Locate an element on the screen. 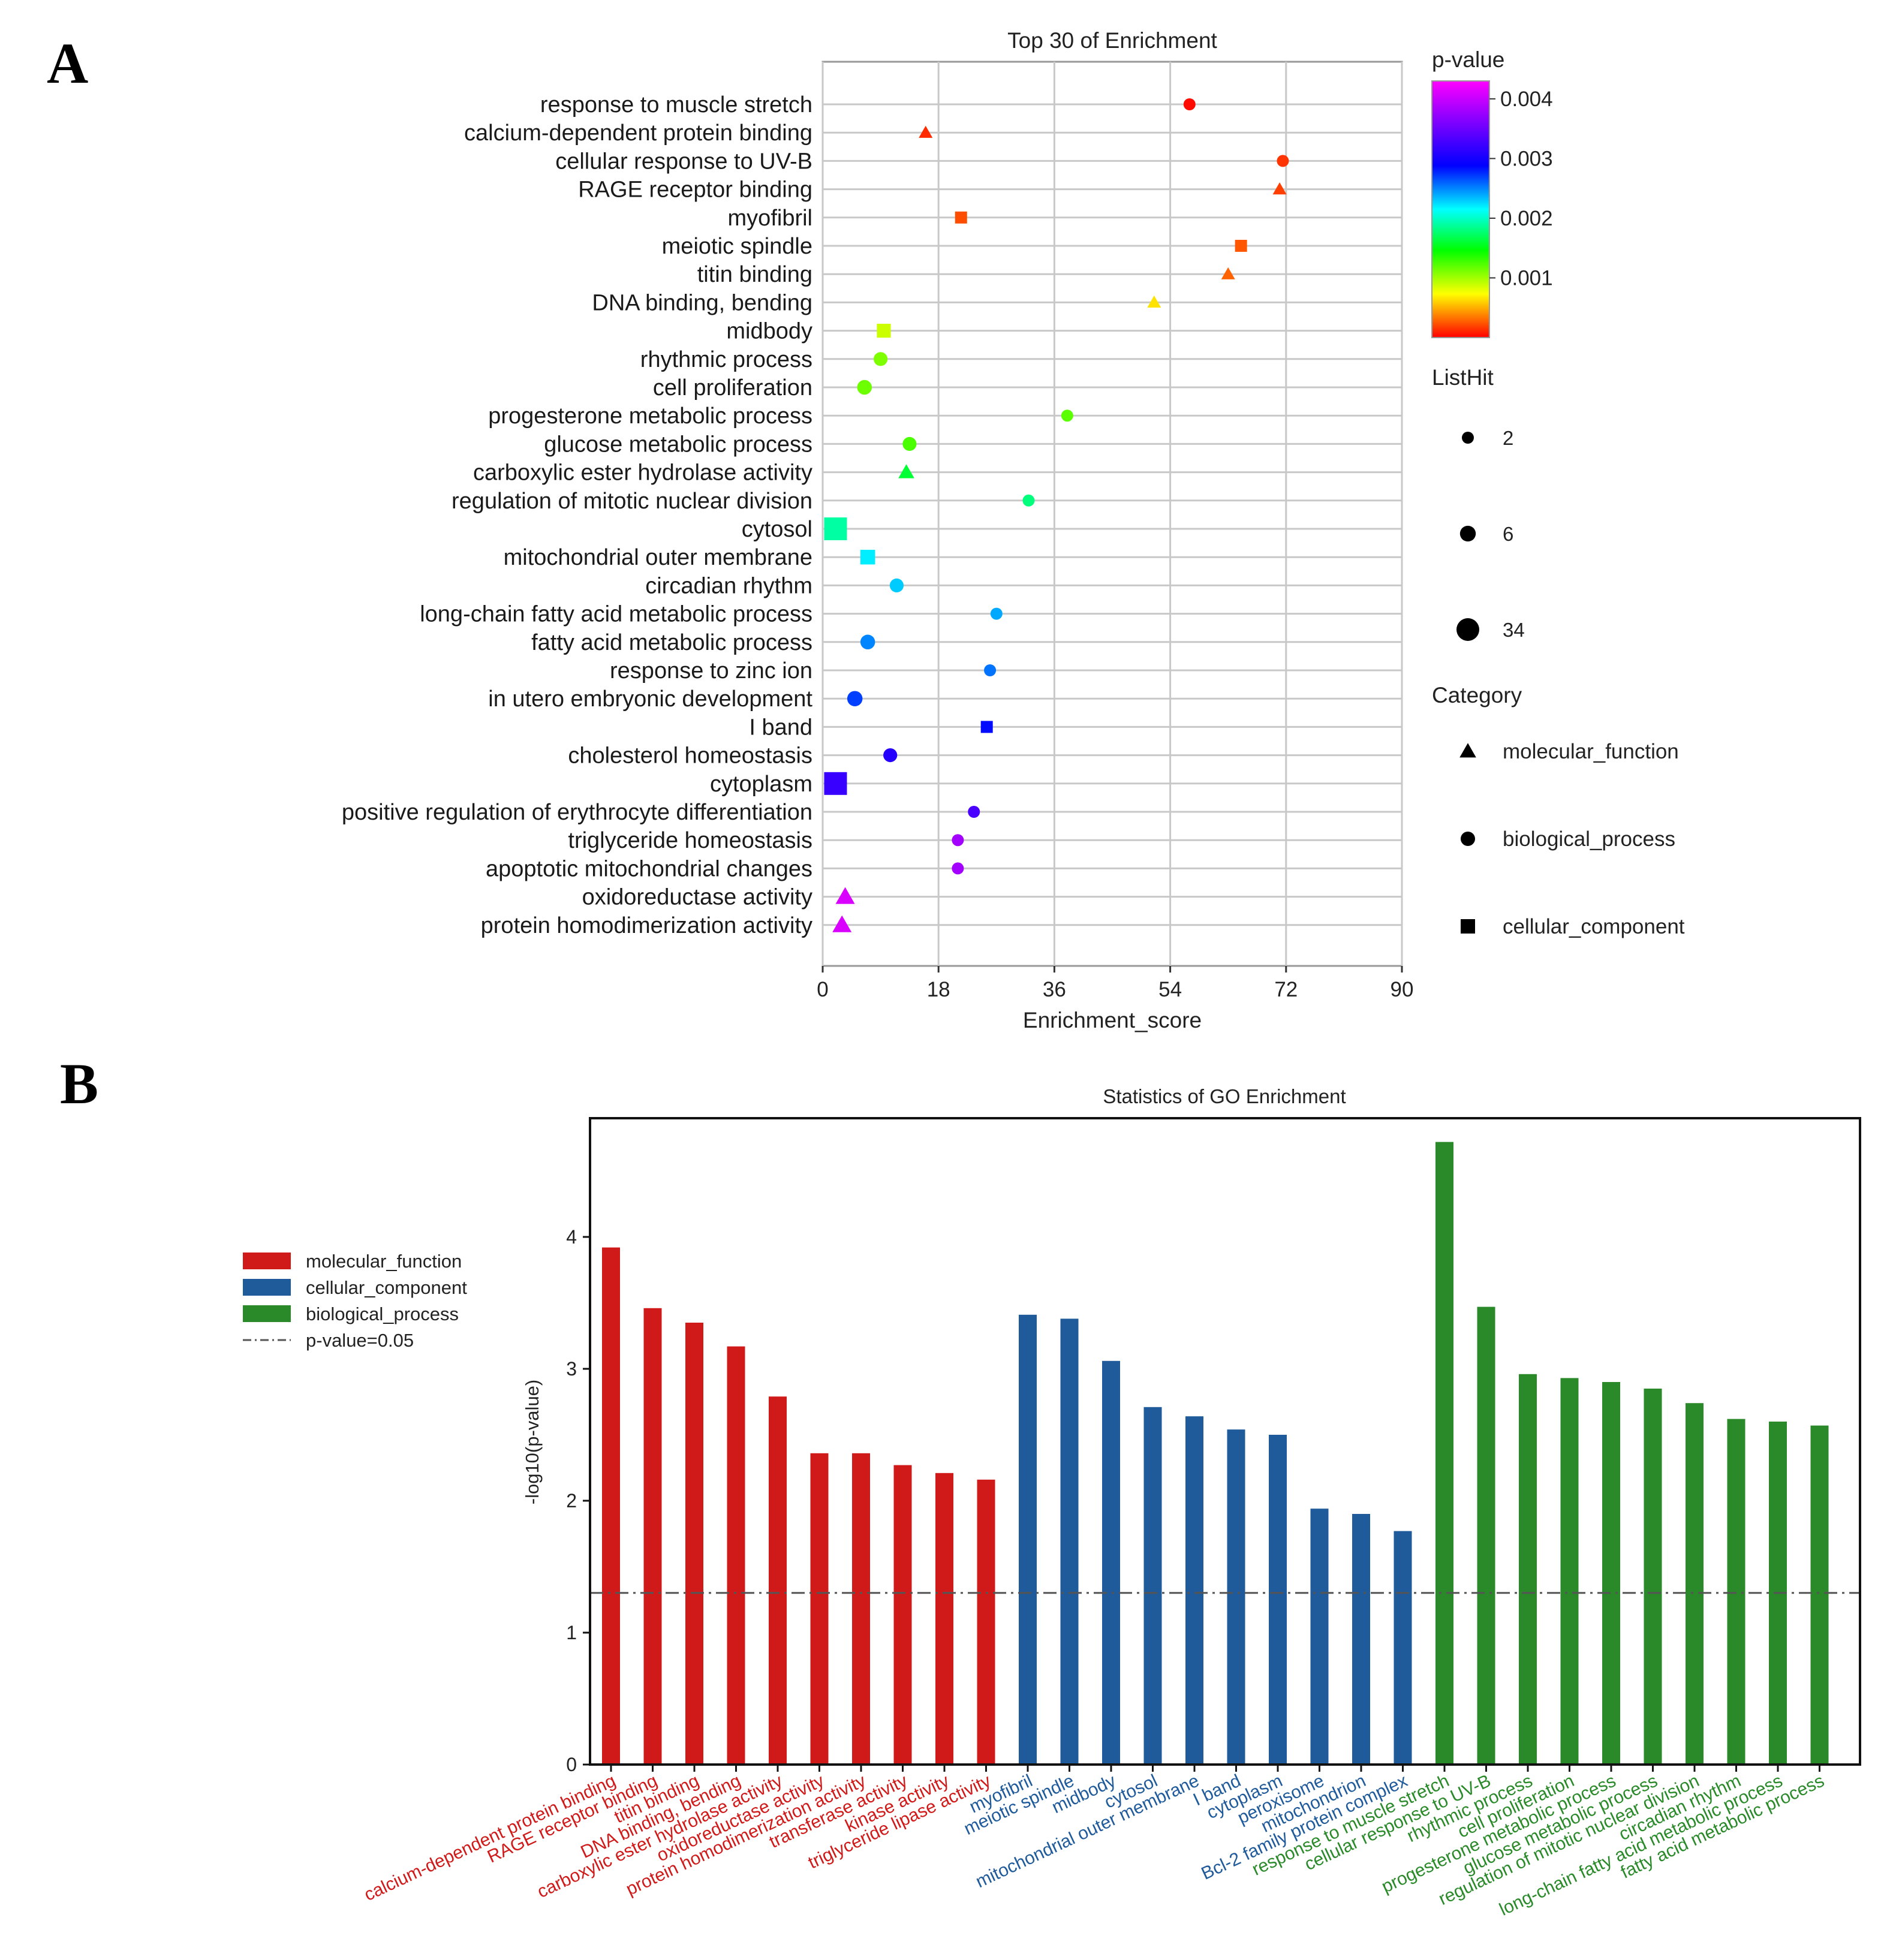 The height and width of the screenshot is (1960, 1887). chart-b-y-label: -log10(p-value) is located at coordinates (532, 1443).